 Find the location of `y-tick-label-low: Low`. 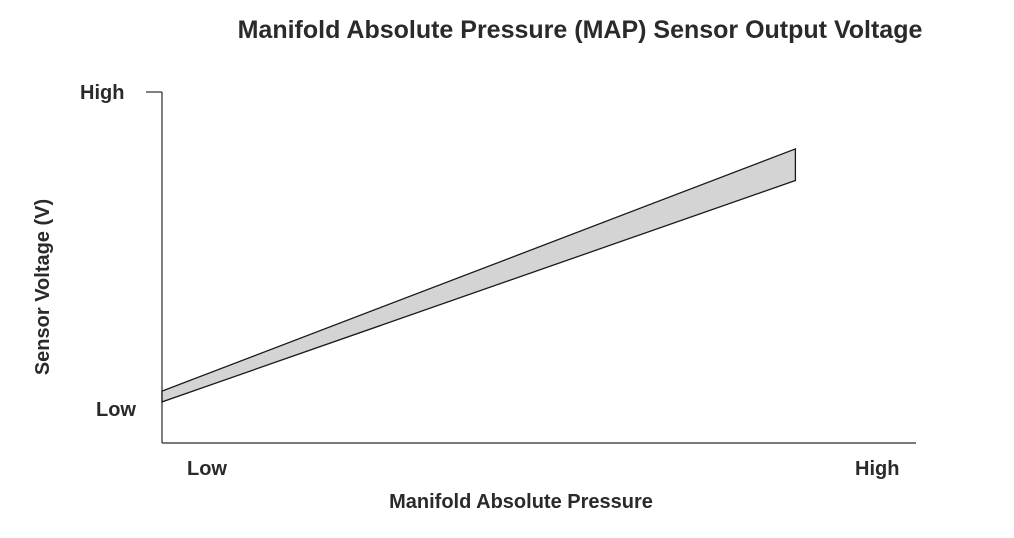

y-tick-label-low: Low is located at coordinates (116, 410).